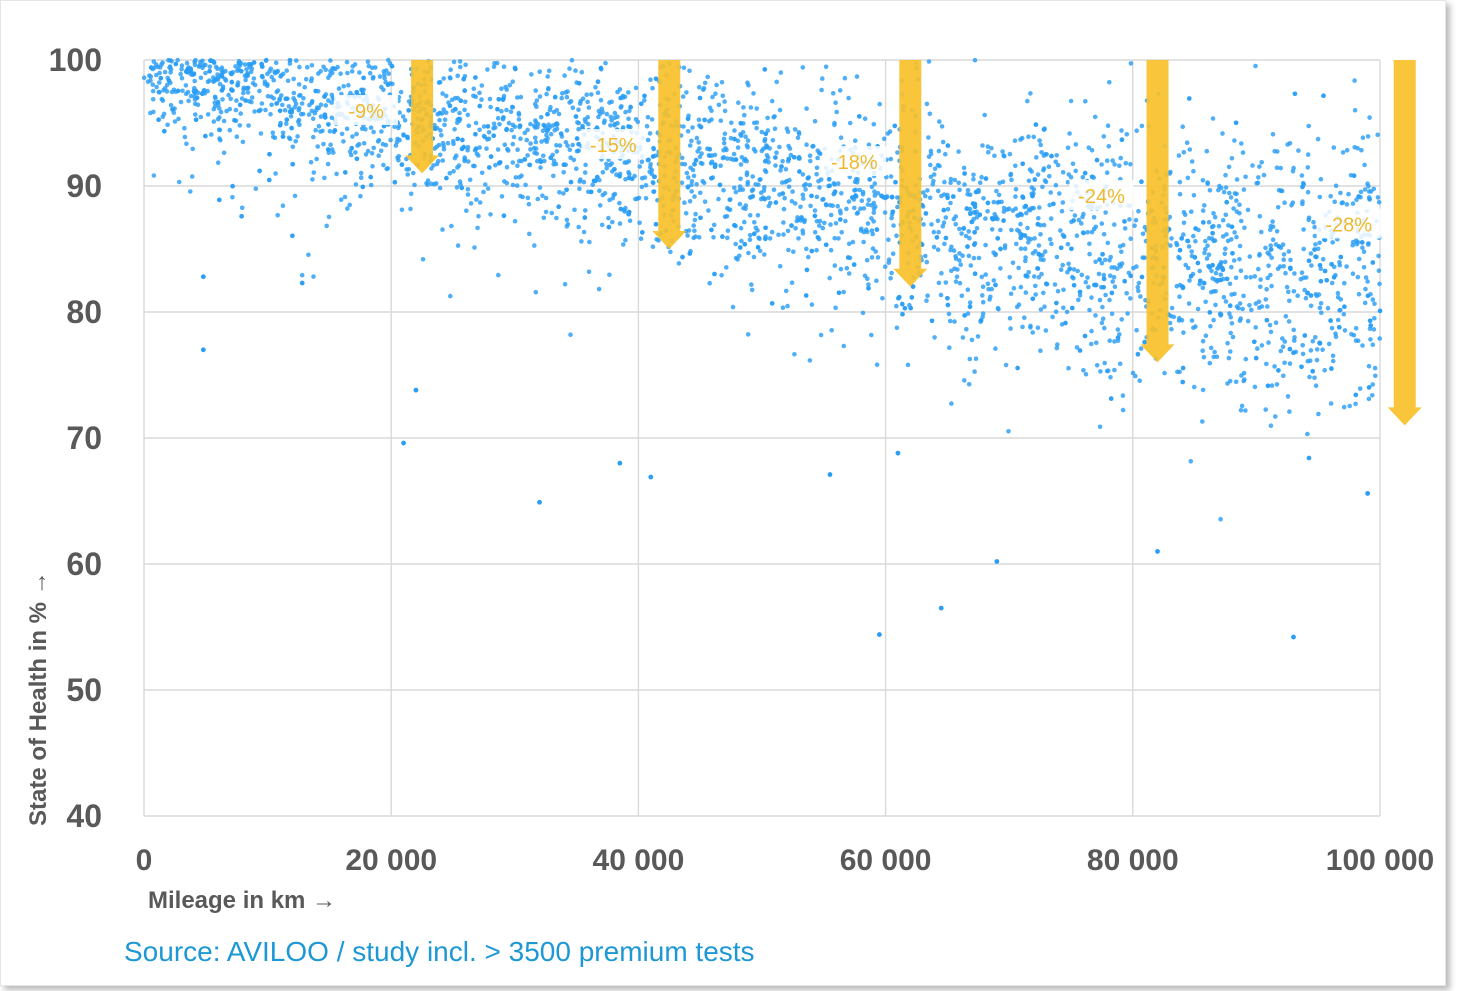 The height and width of the screenshot is (991, 1462). Describe the element at coordinates (84, 186) in the screenshot. I see `y-tick-label: 90` at that location.